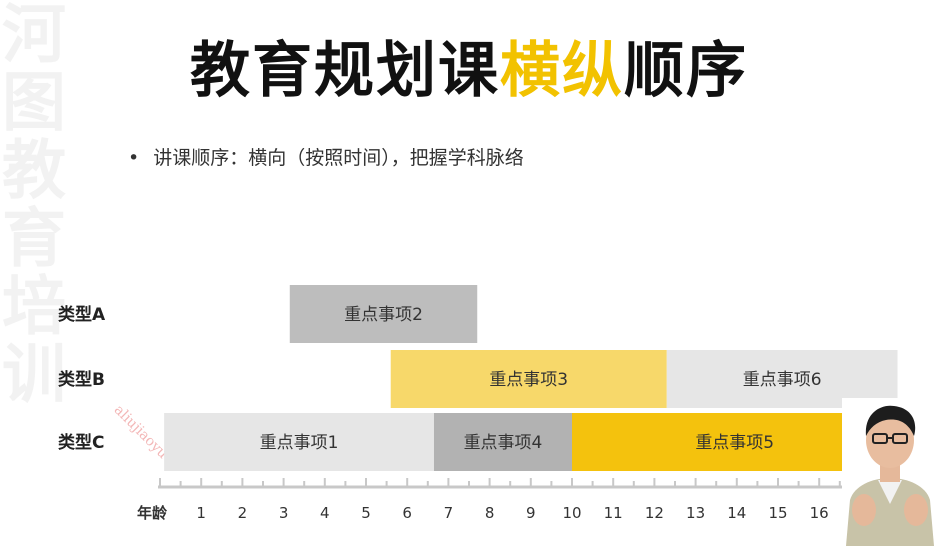  What do you see at coordinates (81, 442) in the screenshot?
I see `row-label: 类型C` at bounding box center [81, 442].